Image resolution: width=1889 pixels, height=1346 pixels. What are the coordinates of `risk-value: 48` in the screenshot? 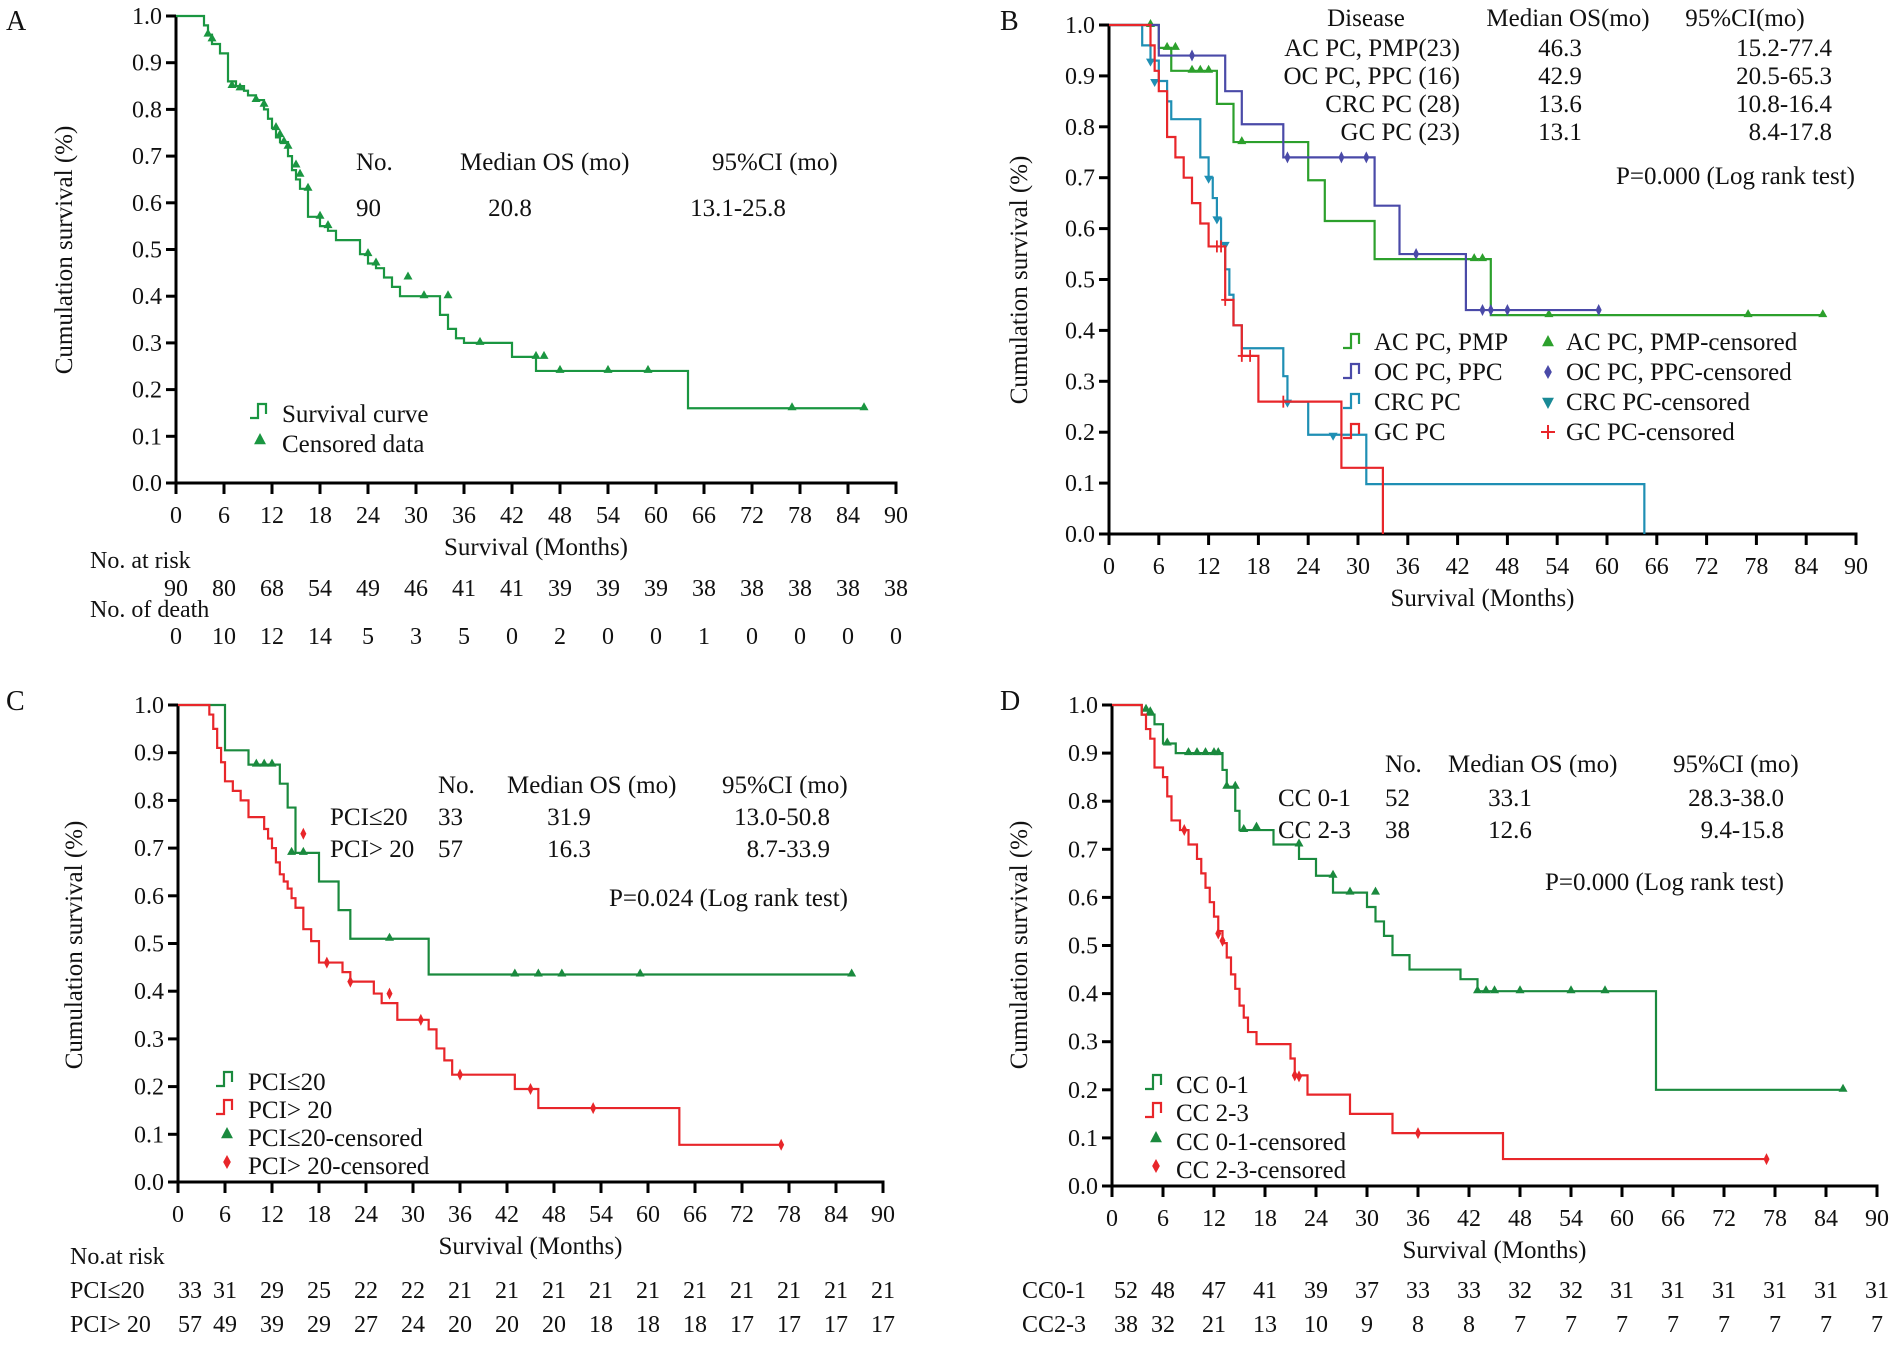 It's located at (1163, 1291).